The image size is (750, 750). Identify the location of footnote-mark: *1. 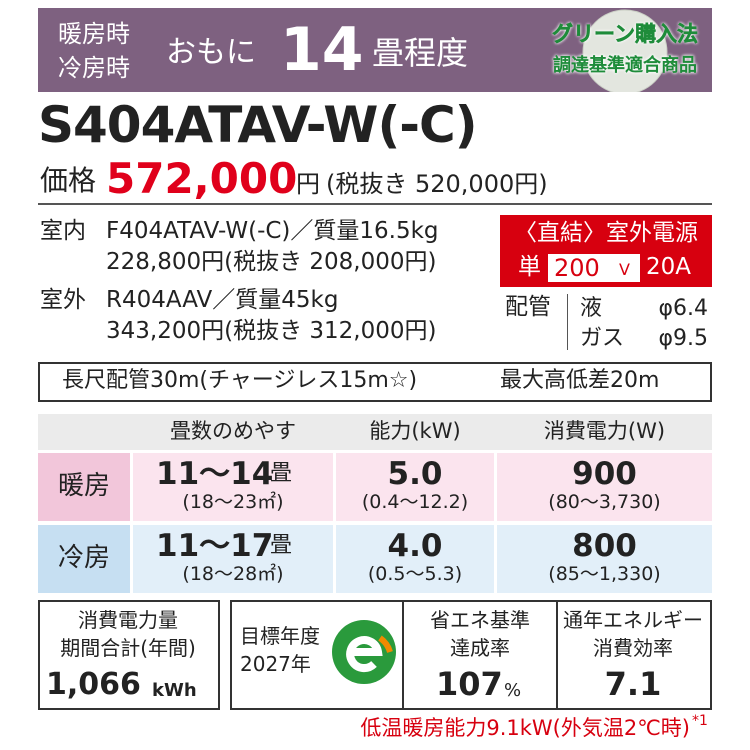
(700, 721).